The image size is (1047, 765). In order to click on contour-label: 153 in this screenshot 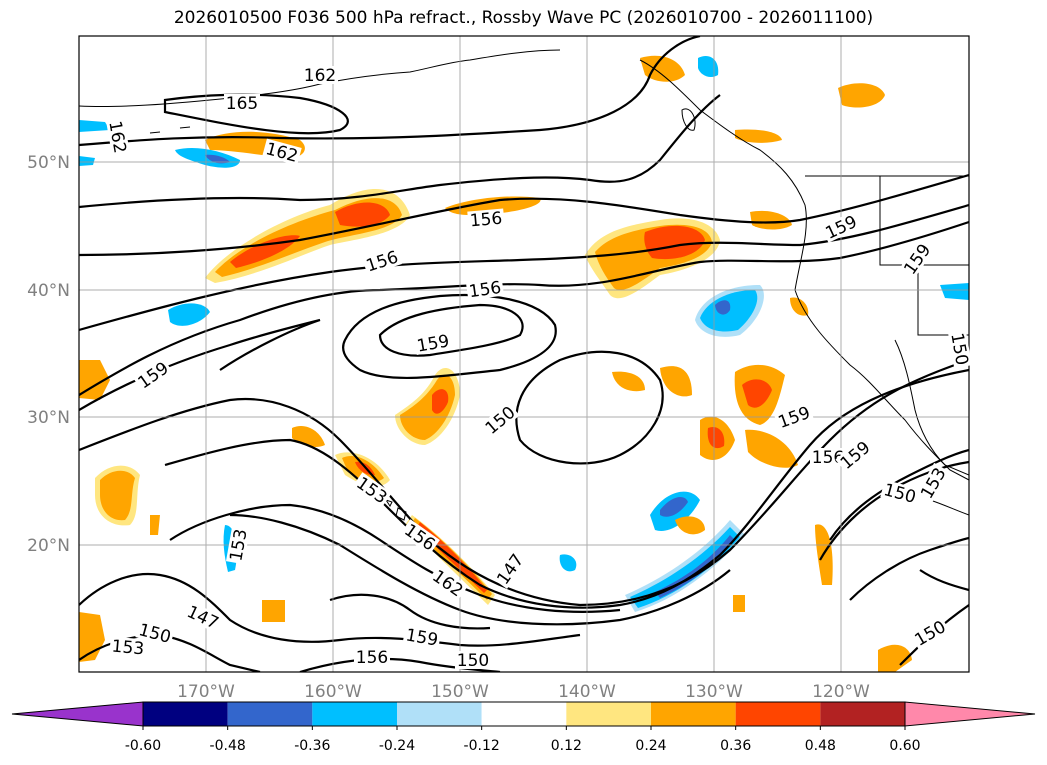, I will do `click(128, 648)`.